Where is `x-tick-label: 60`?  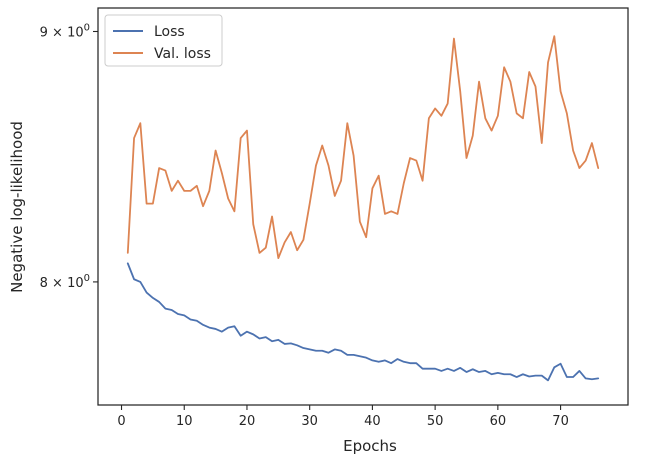
x-tick-label: 60 is located at coordinates (498, 421).